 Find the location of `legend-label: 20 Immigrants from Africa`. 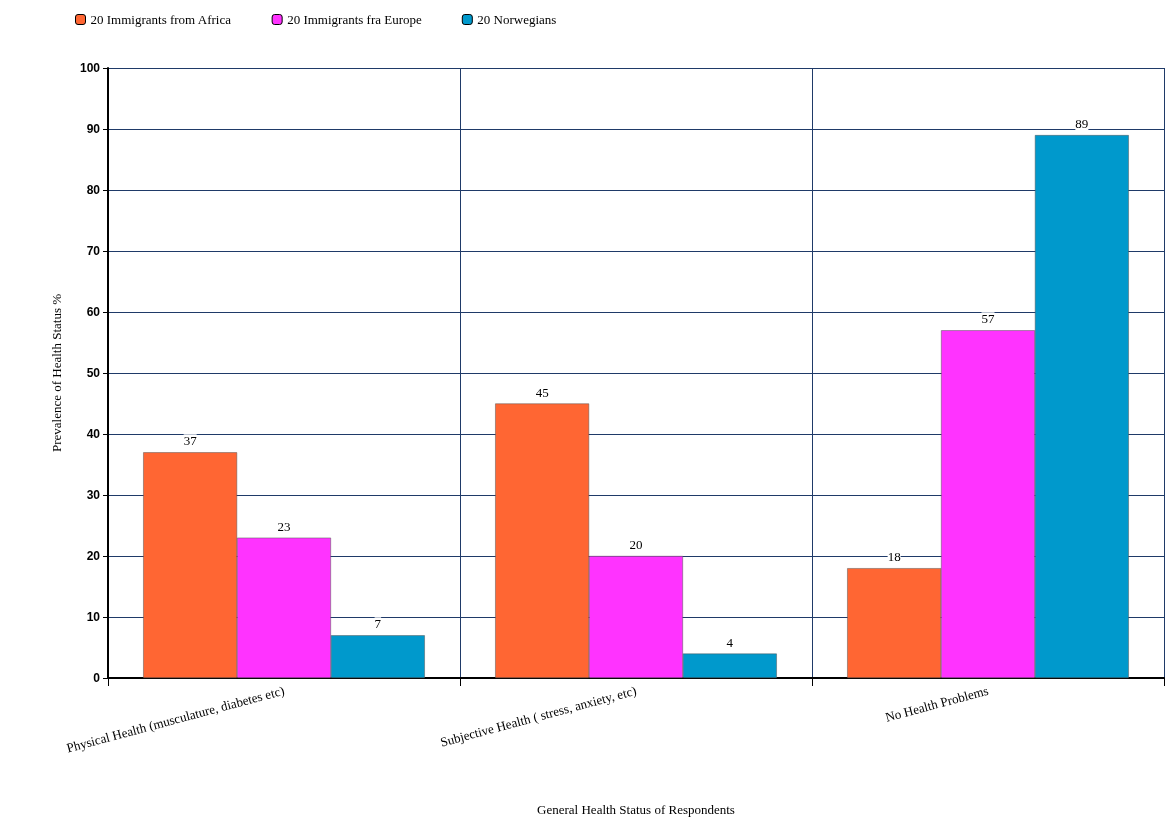

legend-label: 20 Immigrants from Africa is located at coordinates (161, 19).